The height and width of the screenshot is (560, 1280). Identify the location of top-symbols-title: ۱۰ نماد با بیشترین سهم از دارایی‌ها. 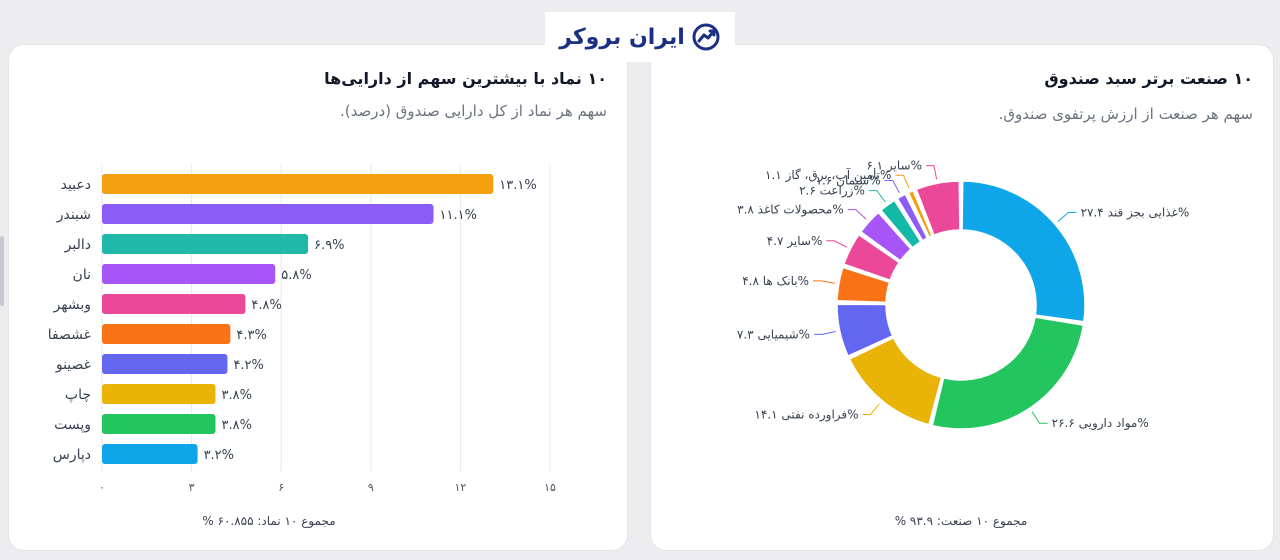
(465, 78).